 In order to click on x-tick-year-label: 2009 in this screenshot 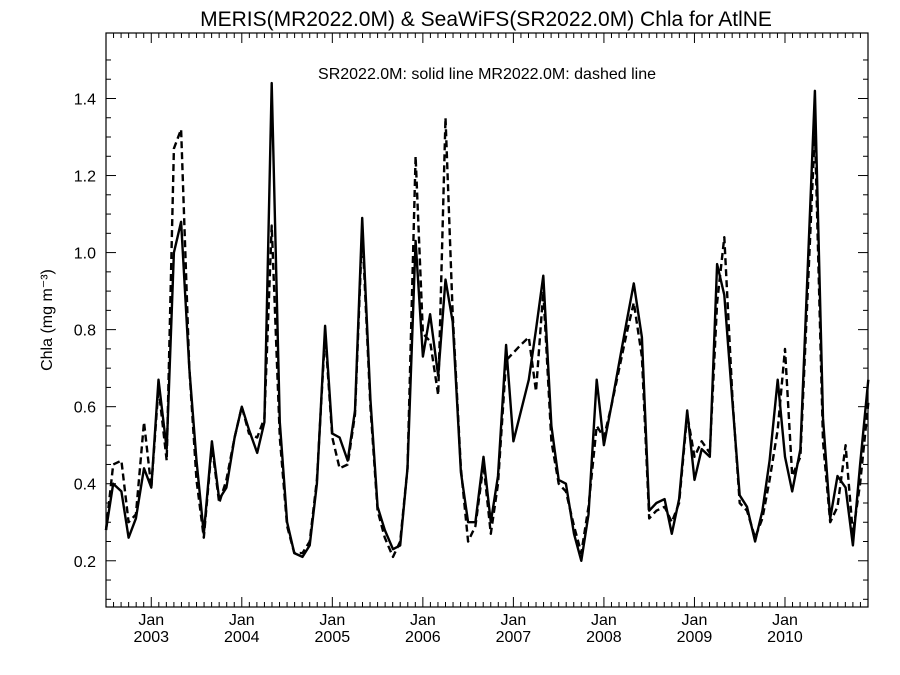, I will do `click(695, 637)`.